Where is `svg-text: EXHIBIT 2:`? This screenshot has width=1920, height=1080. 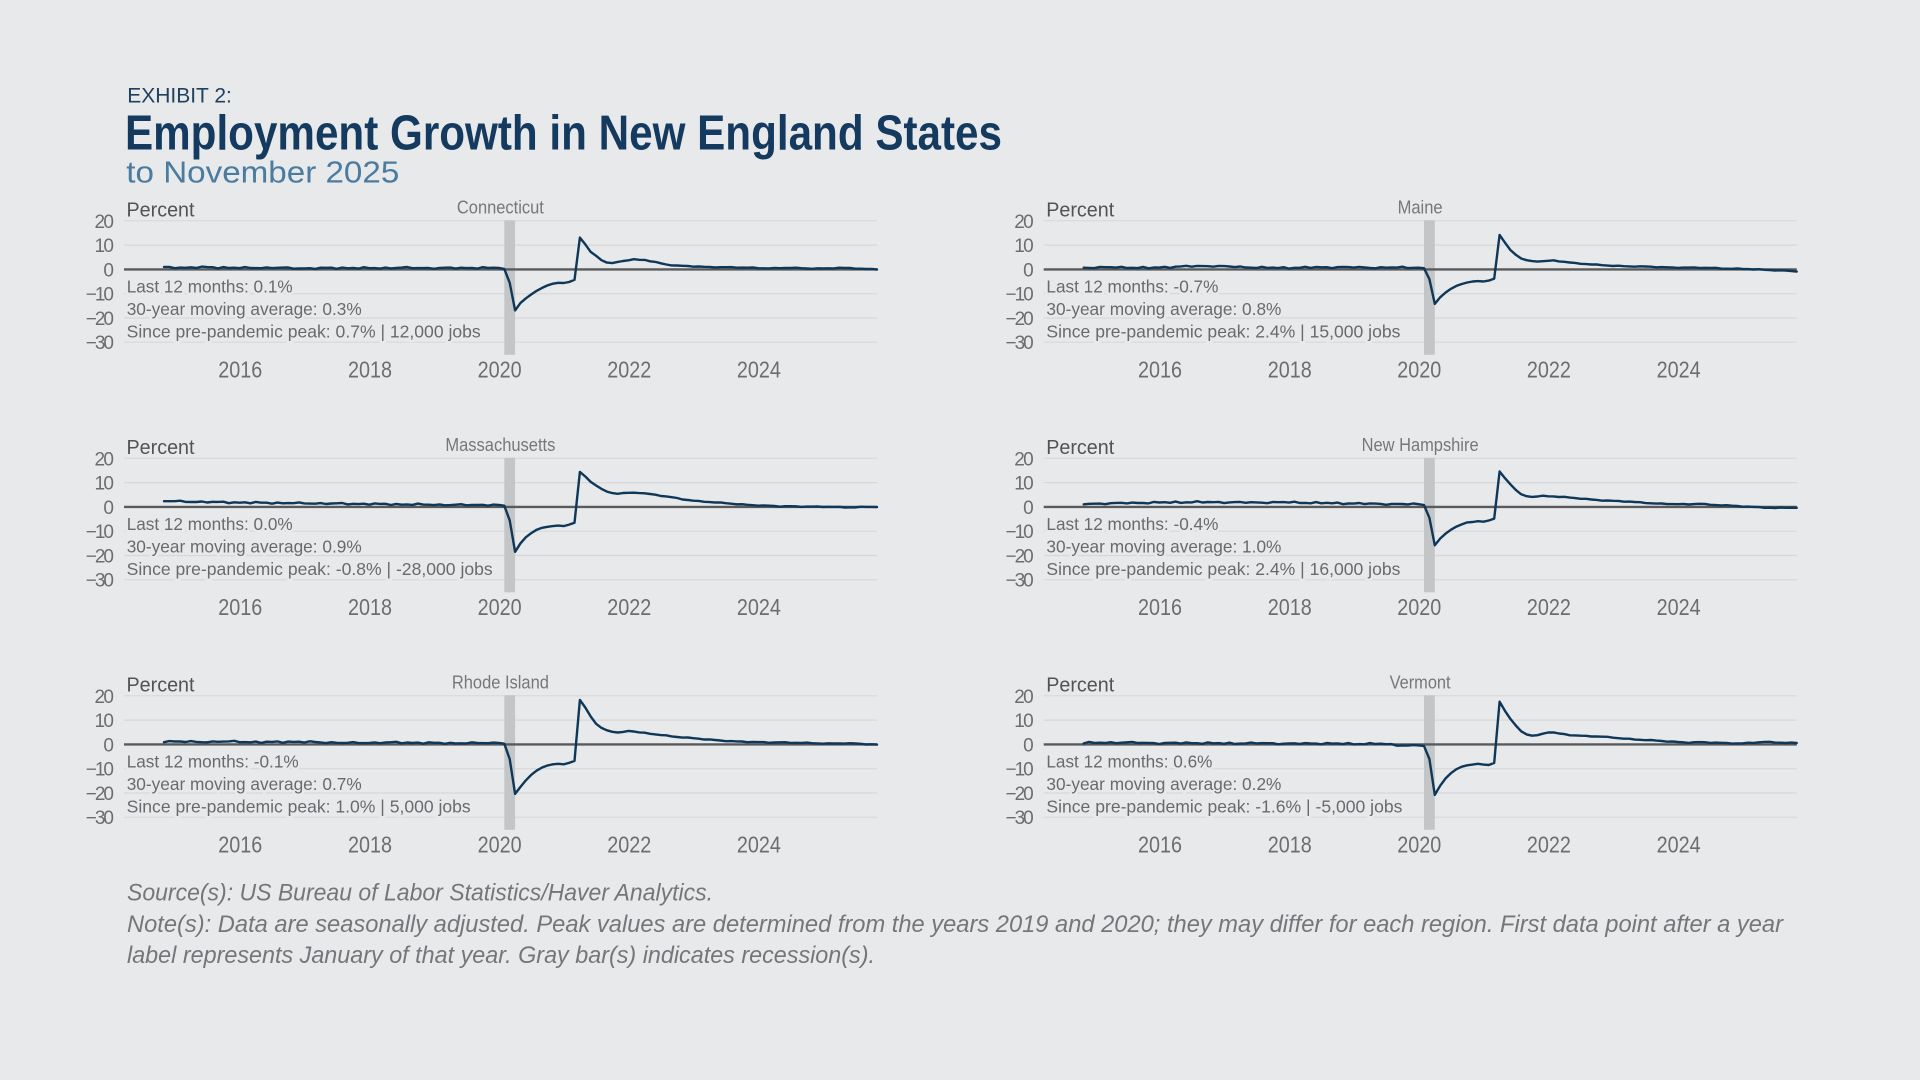 svg-text: EXHIBIT 2: is located at coordinates (179, 95).